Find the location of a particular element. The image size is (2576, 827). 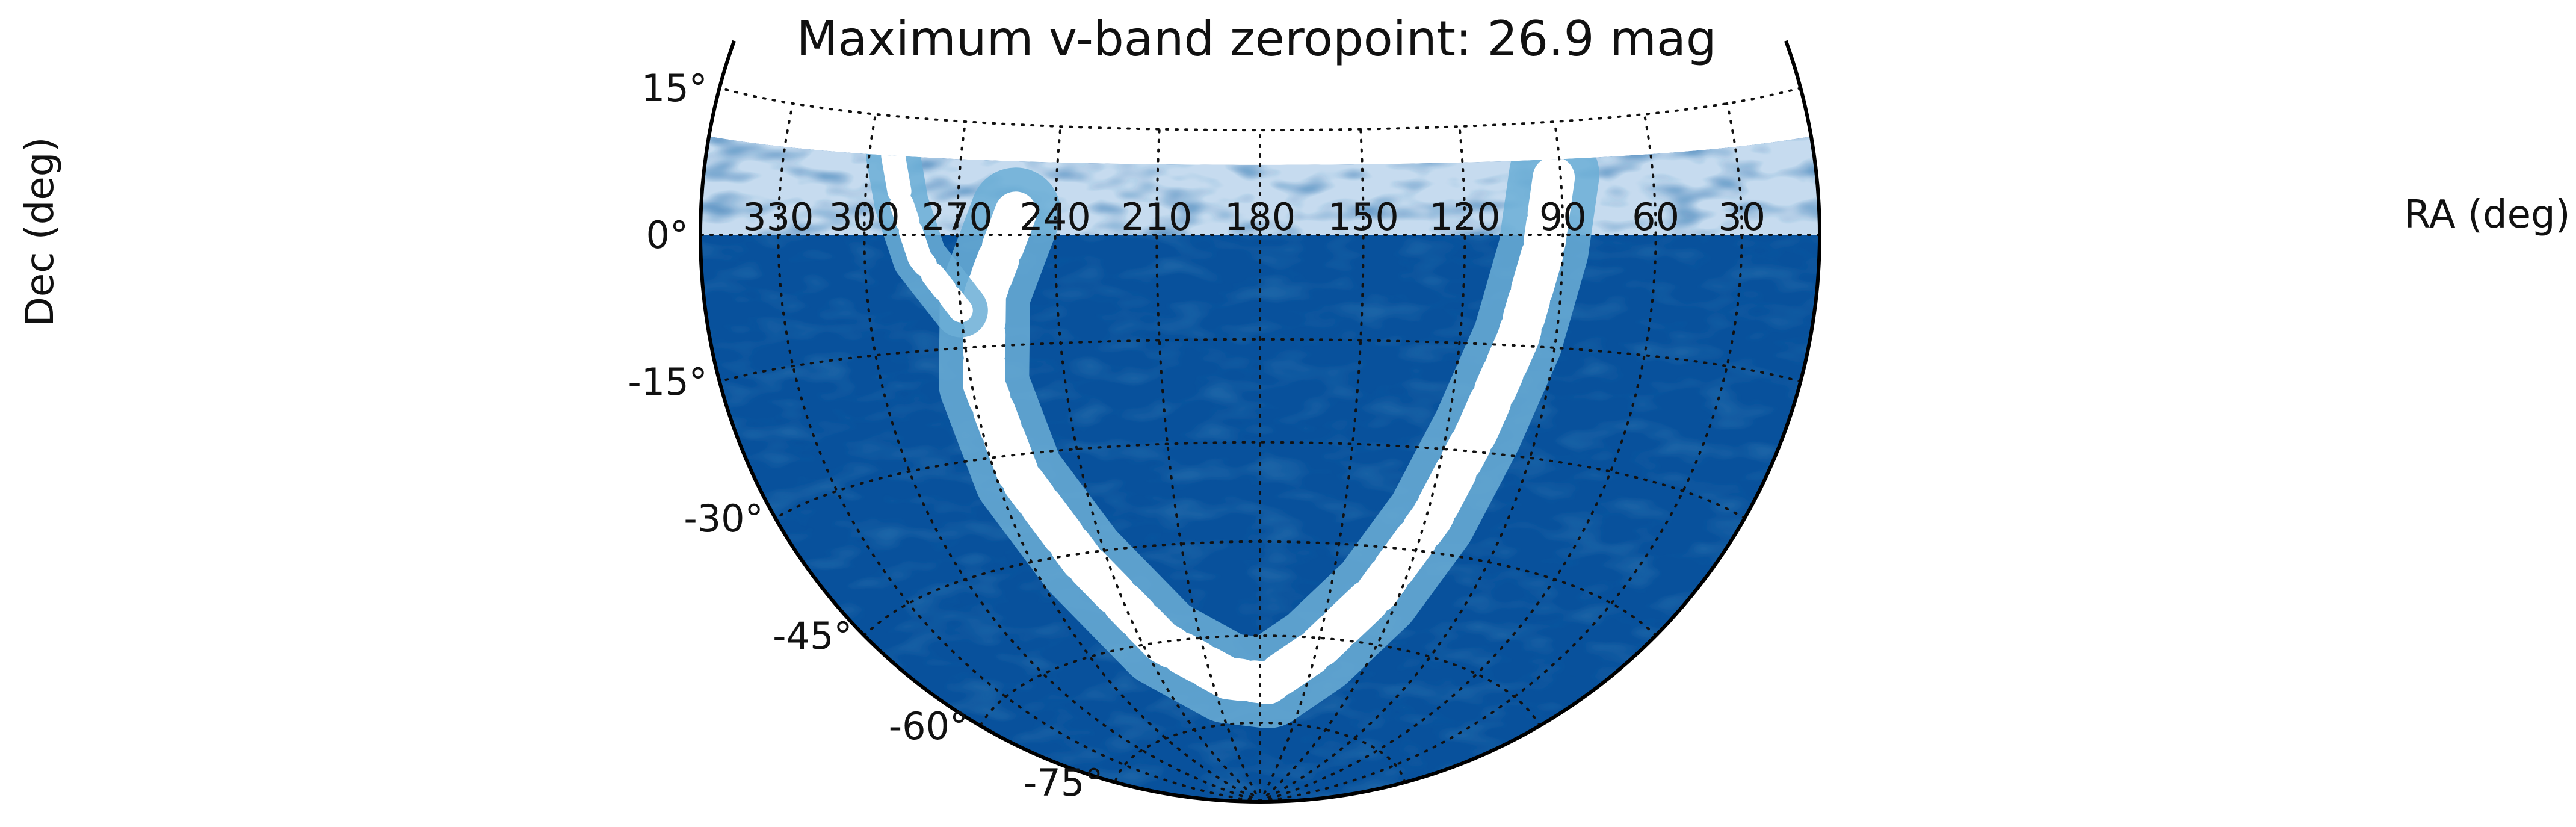

dec-tick-label: -30° is located at coordinates (723, 519).